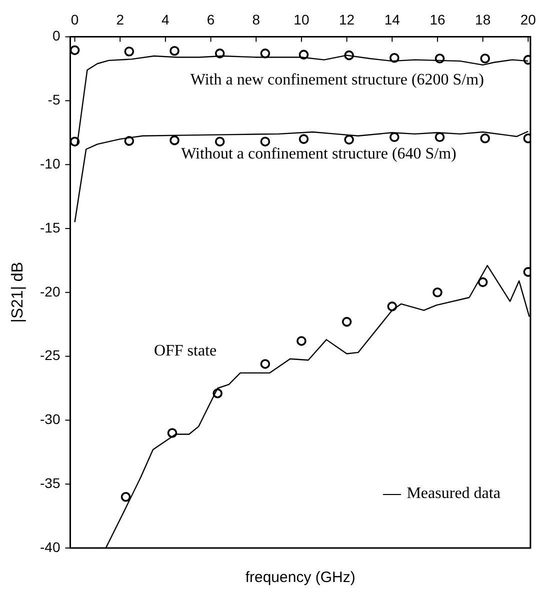 The height and width of the screenshot is (596, 544). I want to click on x-tick-label: 18, so click(483, 19).